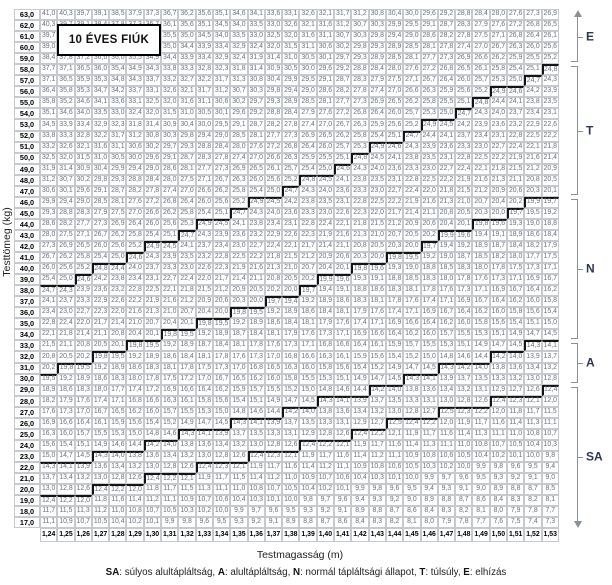 The image size is (612, 585). Describe the element at coordinates (516, 158) in the screenshot. I see `bmi-cell: 21,9` at that location.